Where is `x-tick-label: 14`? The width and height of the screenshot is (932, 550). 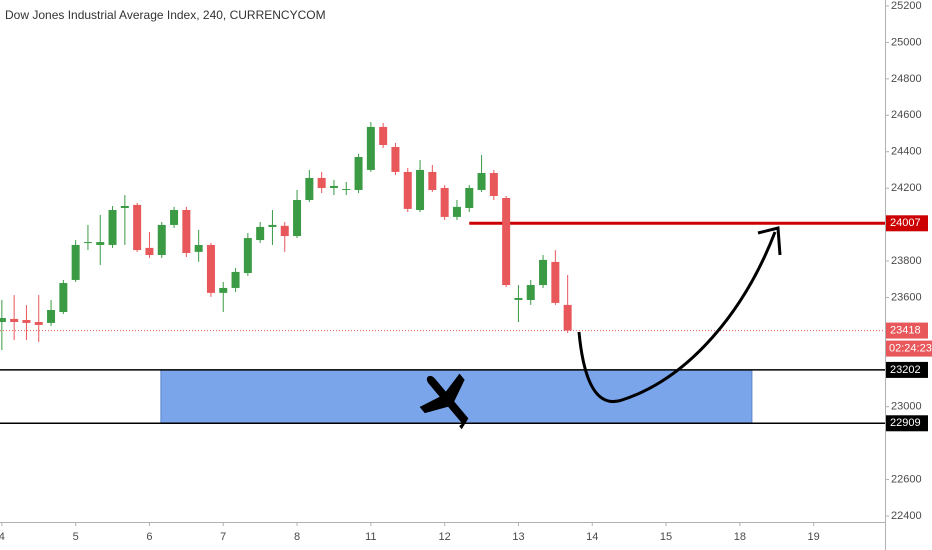
x-tick-label: 14 is located at coordinates (592, 537).